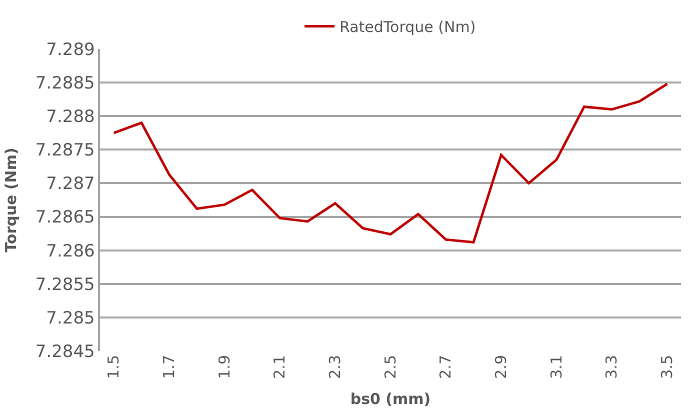 Image resolution: width=691 pixels, height=414 pixels. Describe the element at coordinates (65, 150) in the screenshot. I see `y-tick-label: 7.2875` at that location.